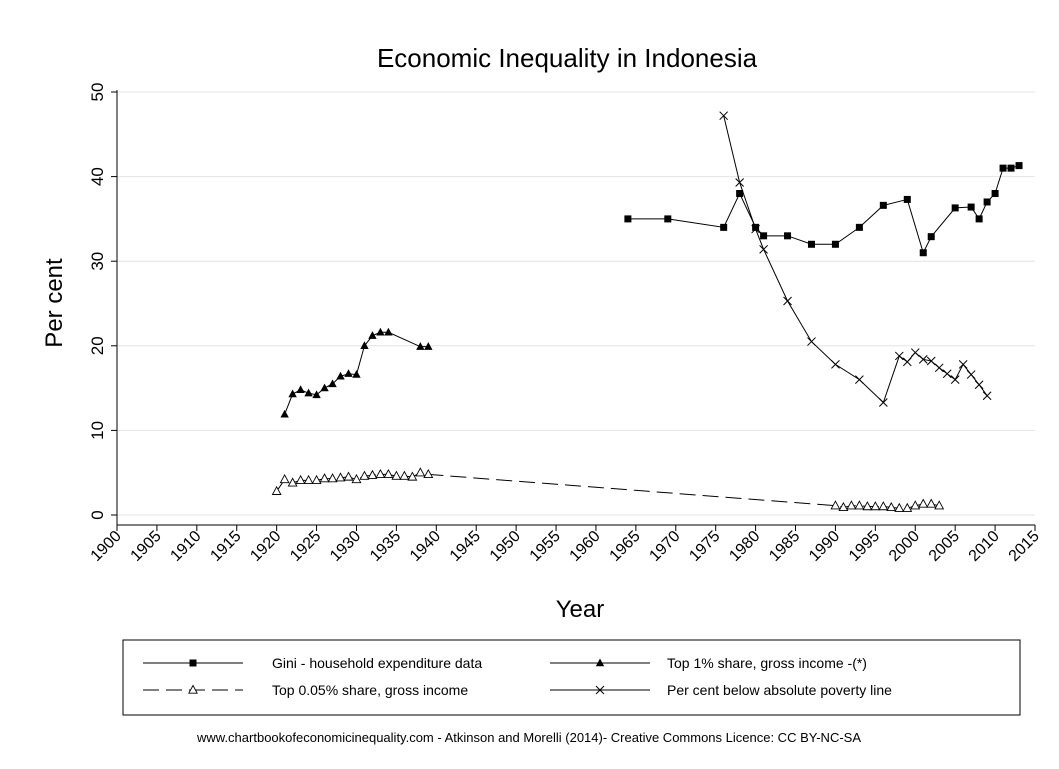  I want to click on series-per-cent-below-absolute-poverty-line, so click(855, 259).